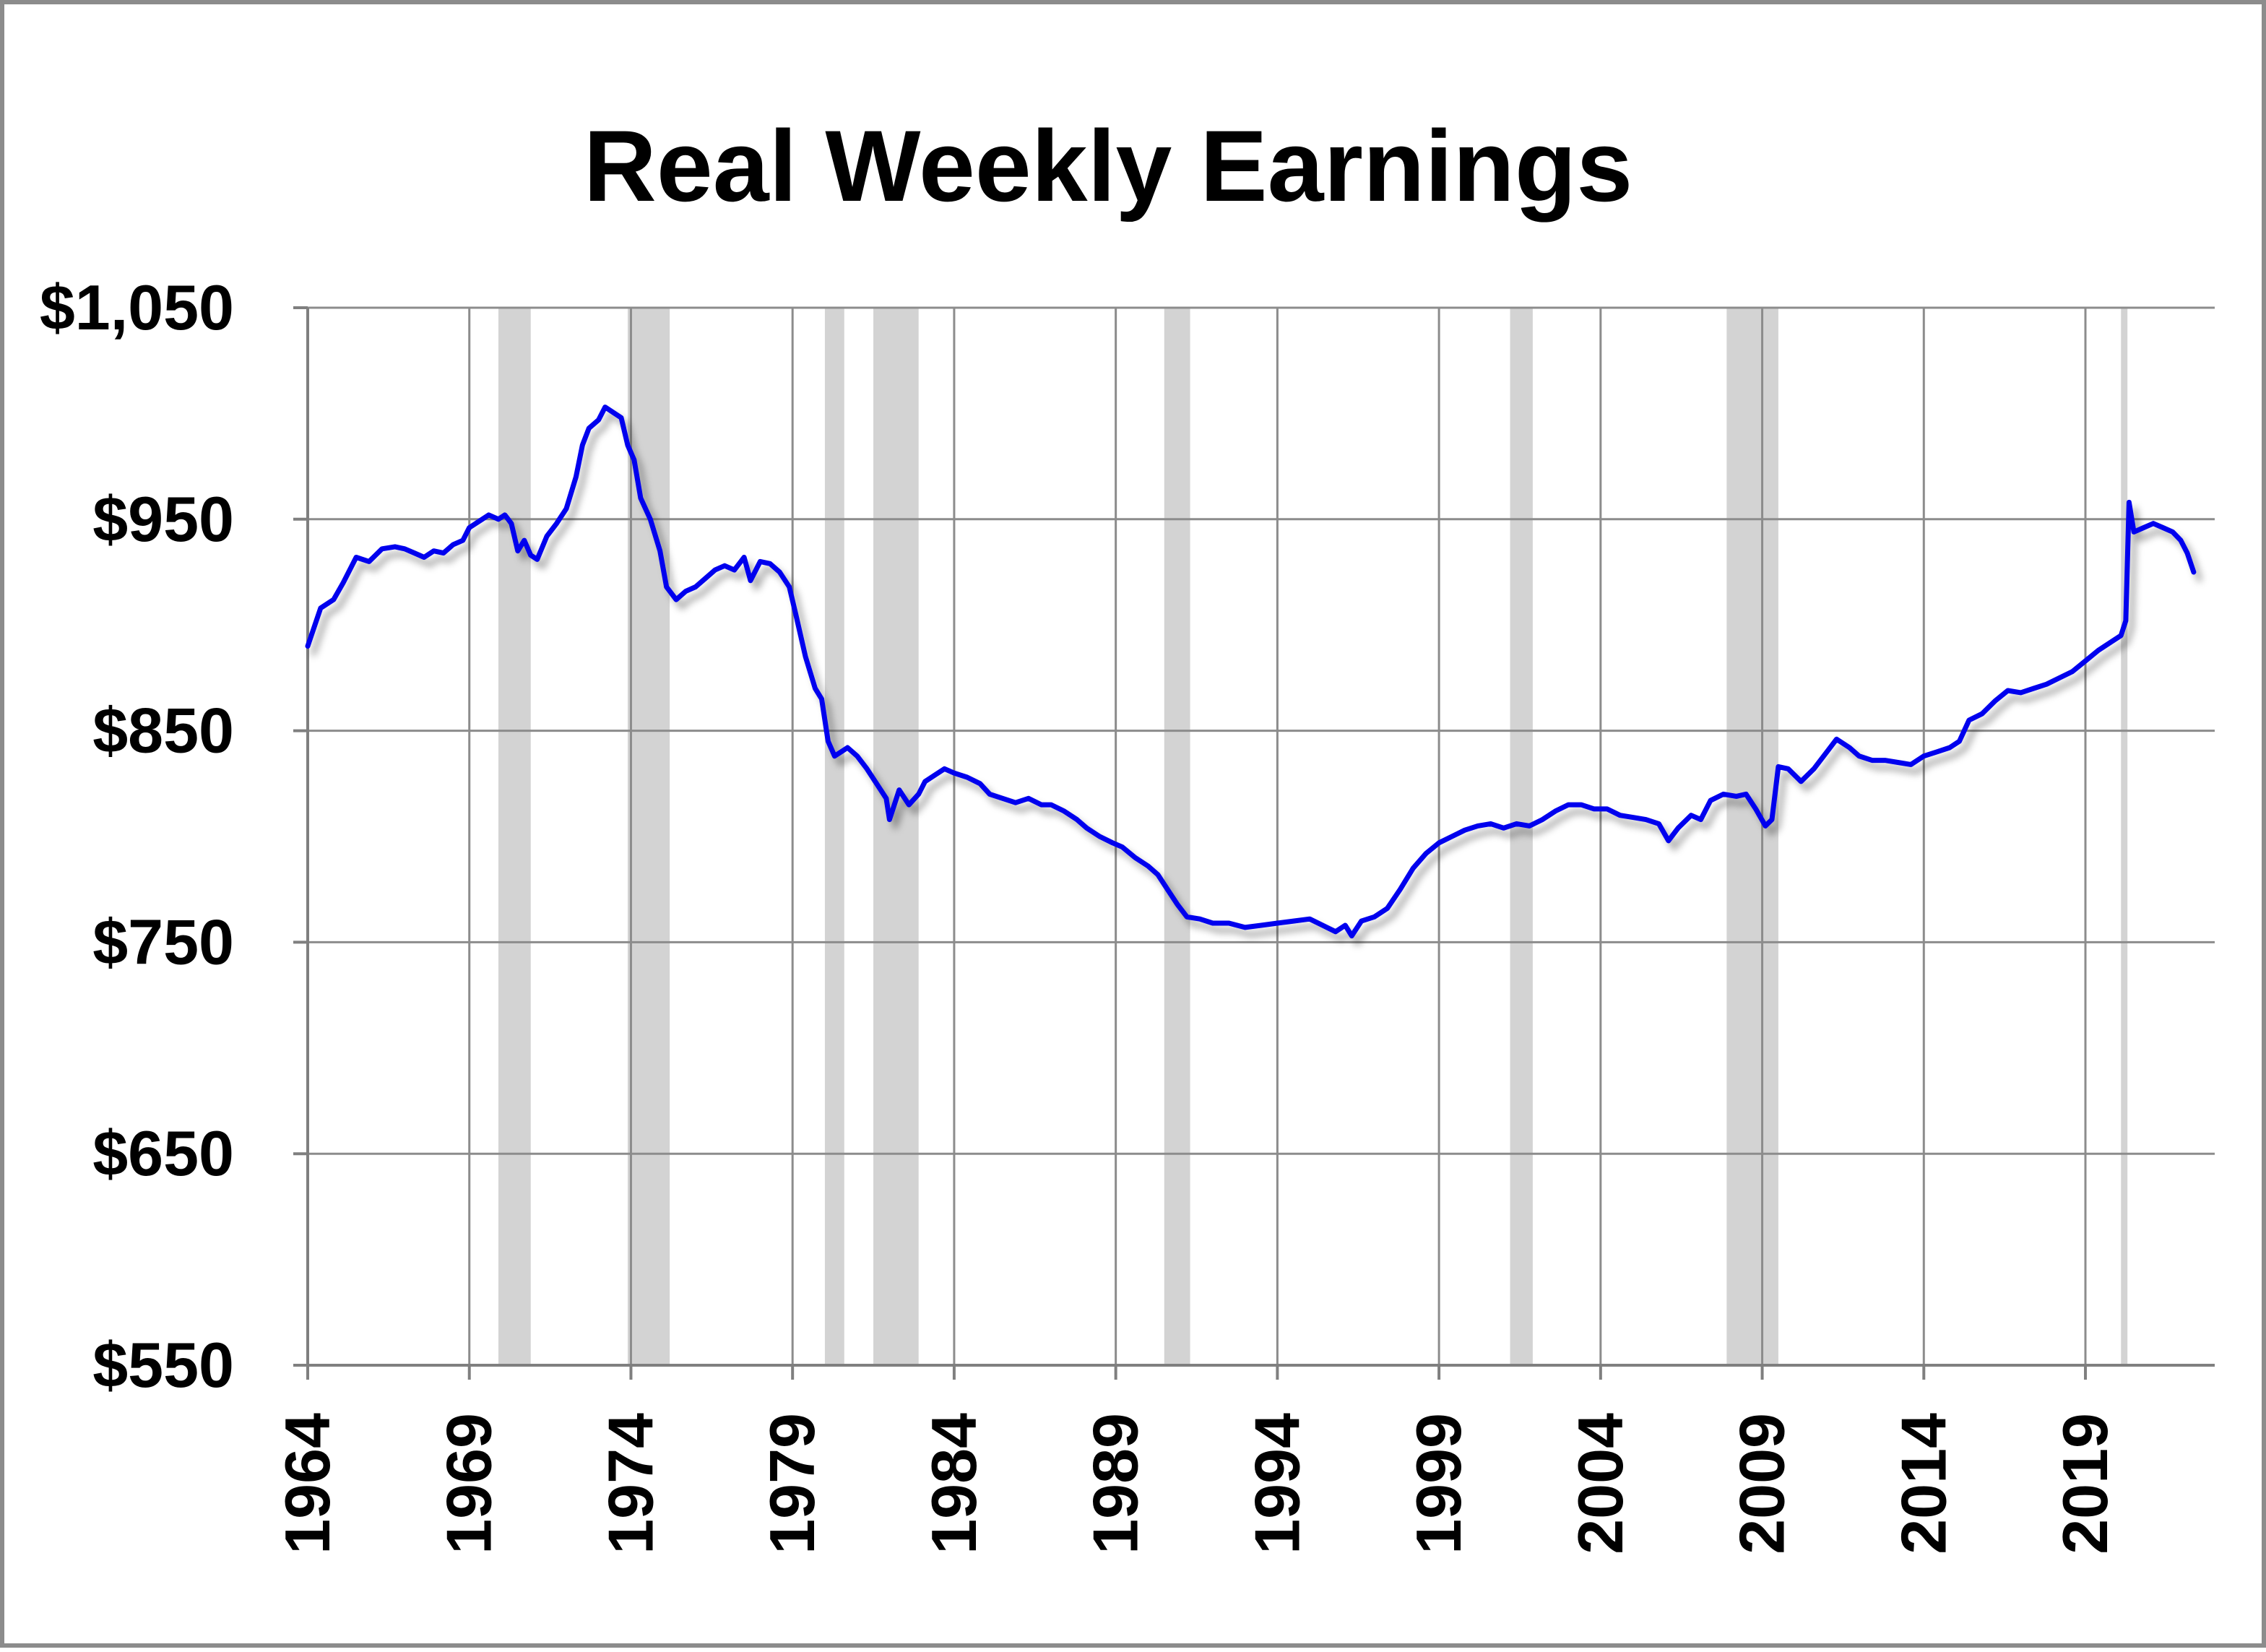 This screenshot has height=1652, width=2266. What do you see at coordinates (1115, 1483) in the screenshot?
I see `x-tick-label: 1989` at bounding box center [1115, 1483].